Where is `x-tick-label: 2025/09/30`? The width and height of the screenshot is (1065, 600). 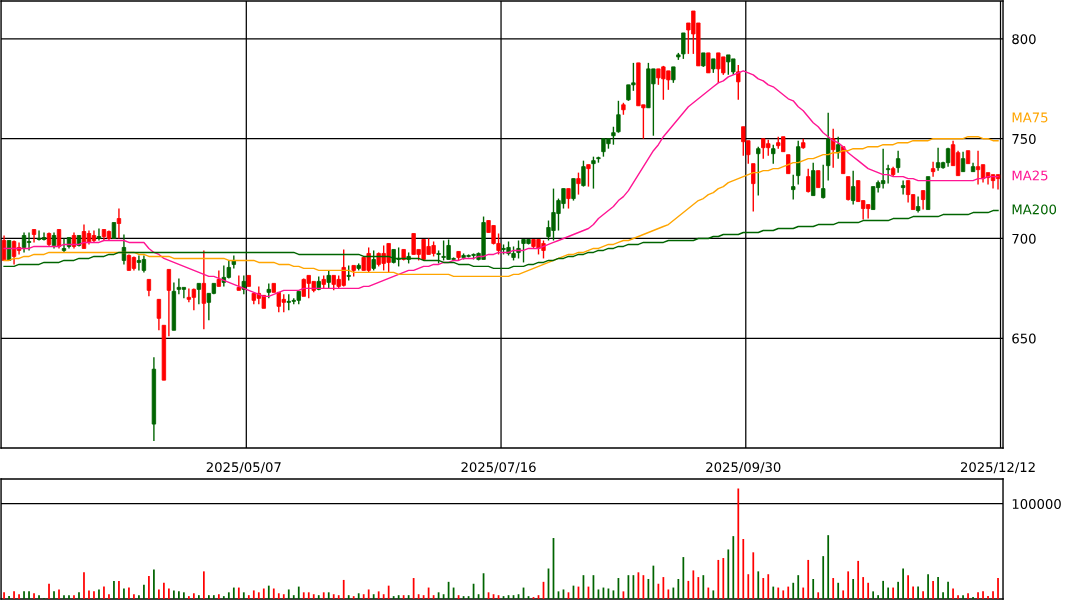 x-tick-label: 2025/09/30 is located at coordinates (743, 468).